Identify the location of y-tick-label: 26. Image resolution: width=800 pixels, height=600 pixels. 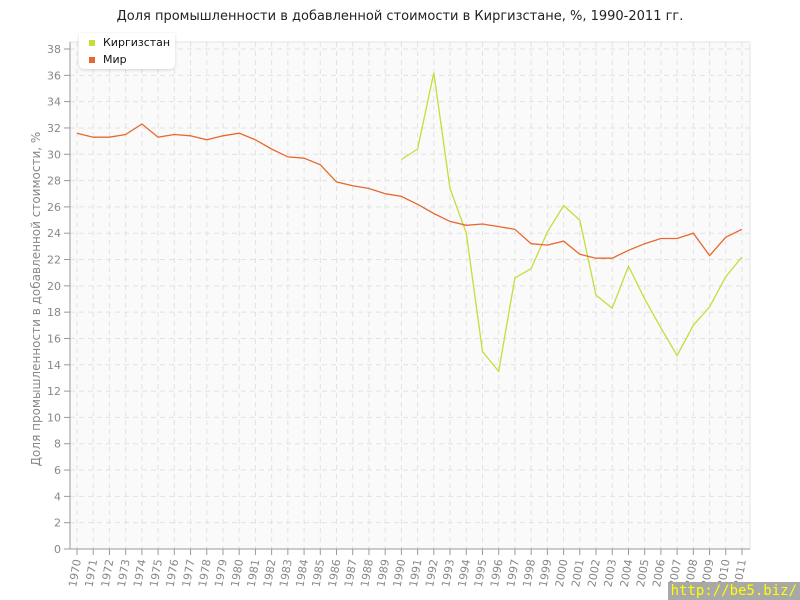
(54, 207).